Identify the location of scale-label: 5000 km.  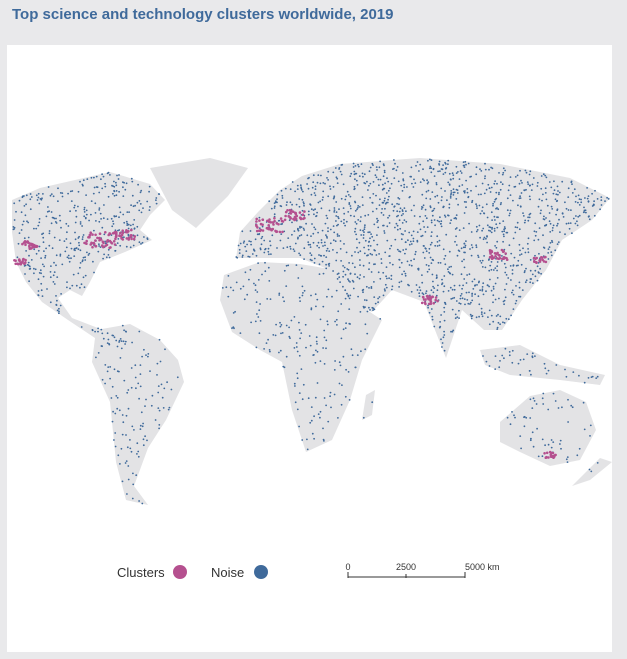
(482, 567).